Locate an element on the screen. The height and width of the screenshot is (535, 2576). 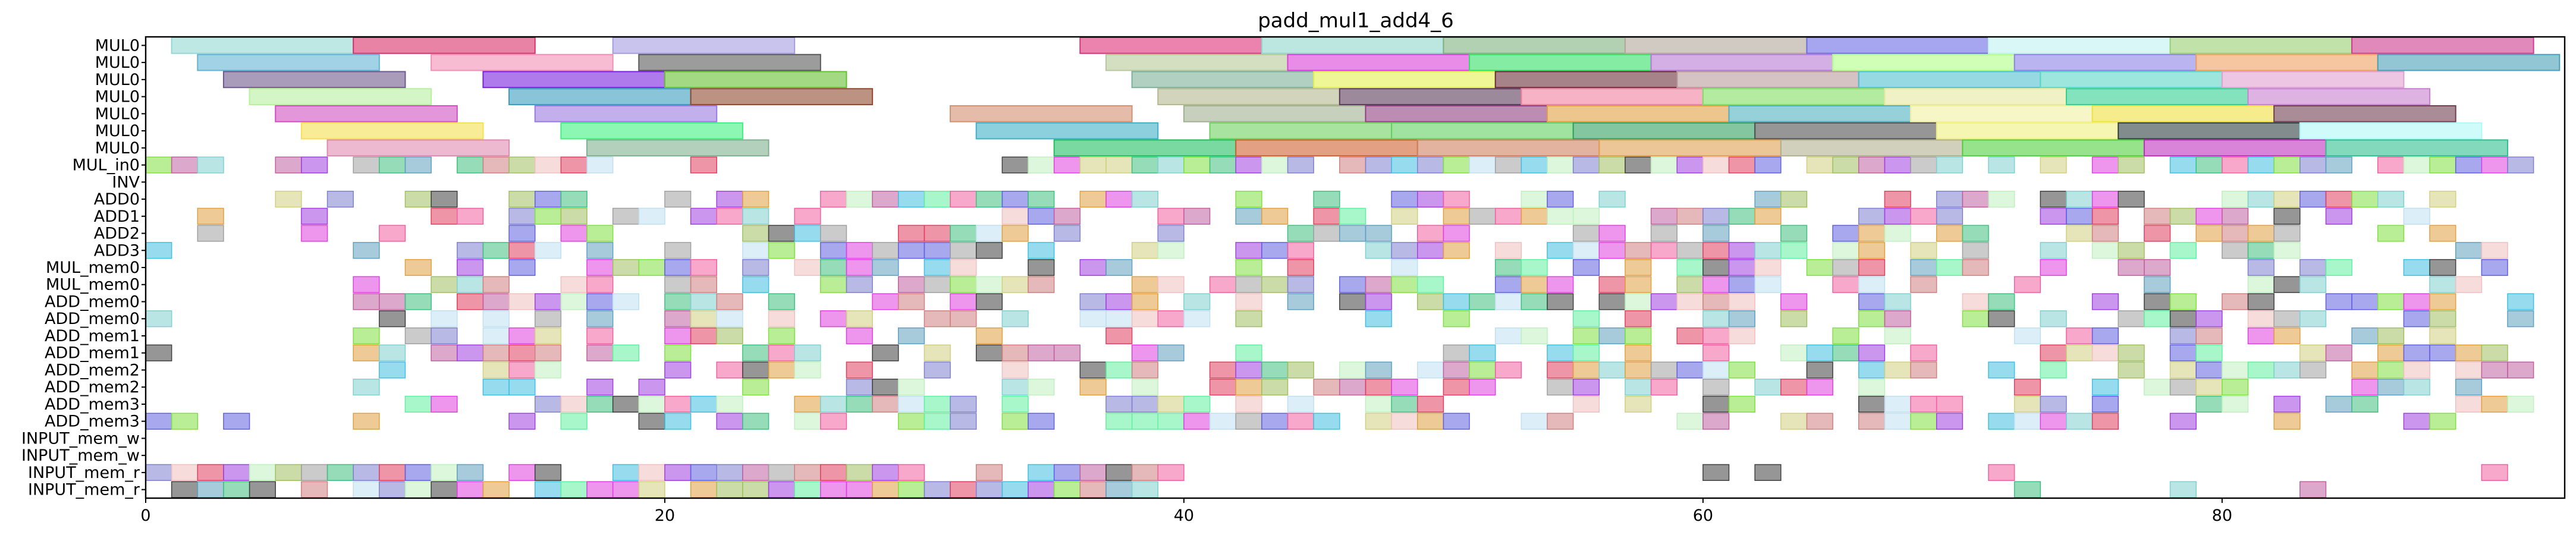
y-tick-label: INPUT_mem_r is located at coordinates (84, 473).